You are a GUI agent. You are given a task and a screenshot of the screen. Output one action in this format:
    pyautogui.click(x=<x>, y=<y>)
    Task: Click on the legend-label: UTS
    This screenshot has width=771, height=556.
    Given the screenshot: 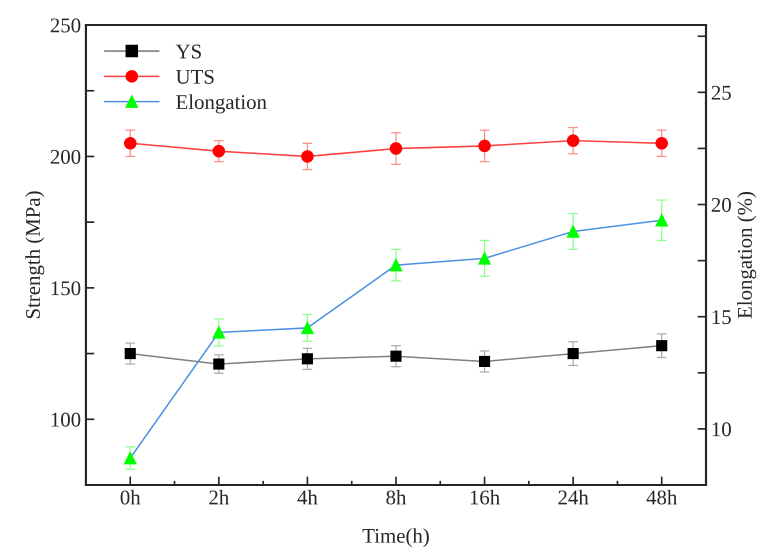 What is the action you would take?
    pyautogui.click(x=195, y=77)
    